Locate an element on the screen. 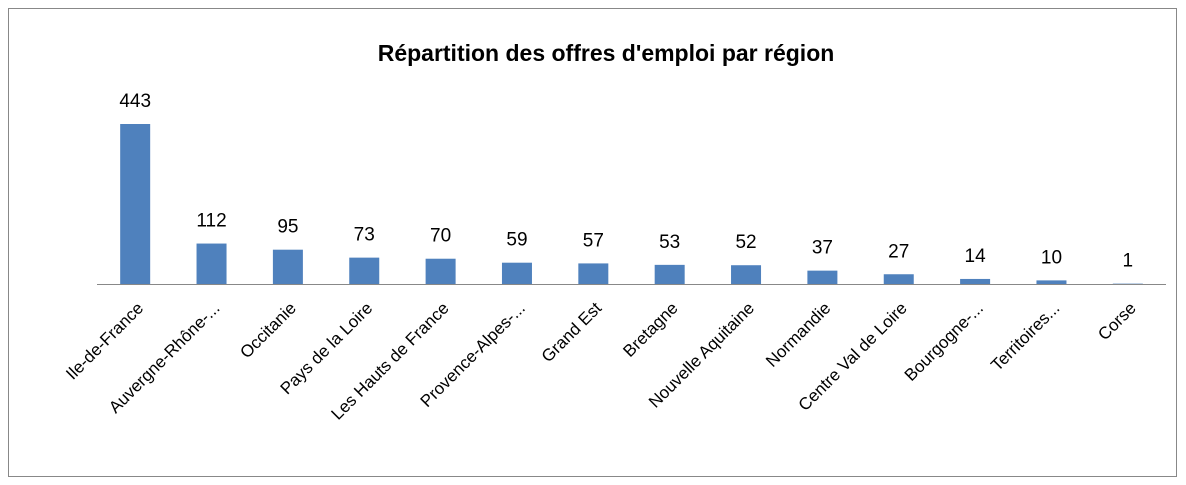 Image resolution: width=1186 pixels, height=485 pixels. data-label: 52 is located at coordinates (745, 242).